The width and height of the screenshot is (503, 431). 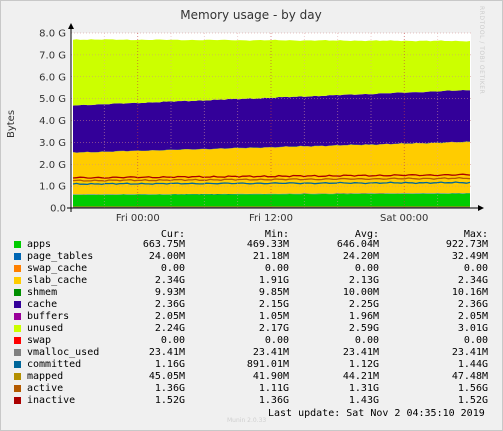 I want to click on legend-row-cache: cache 2.36G 2.15G 2.25G 2.36G, so click(x=251, y=305).